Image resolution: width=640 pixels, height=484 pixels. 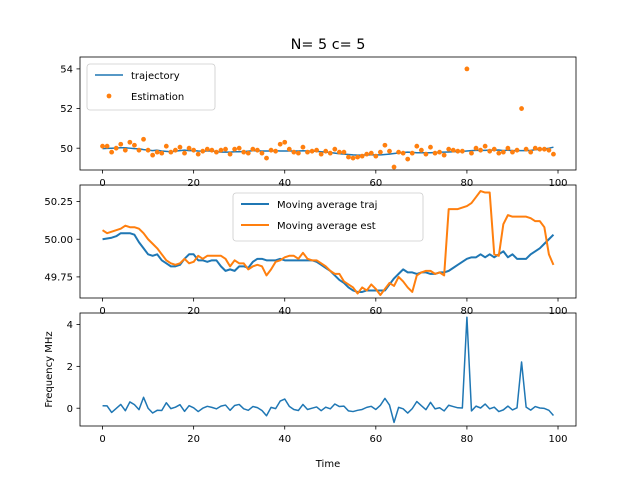 What do you see at coordinates (328, 217) in the screenshot?
I see `legend-box` at bounding box center [328, 217].